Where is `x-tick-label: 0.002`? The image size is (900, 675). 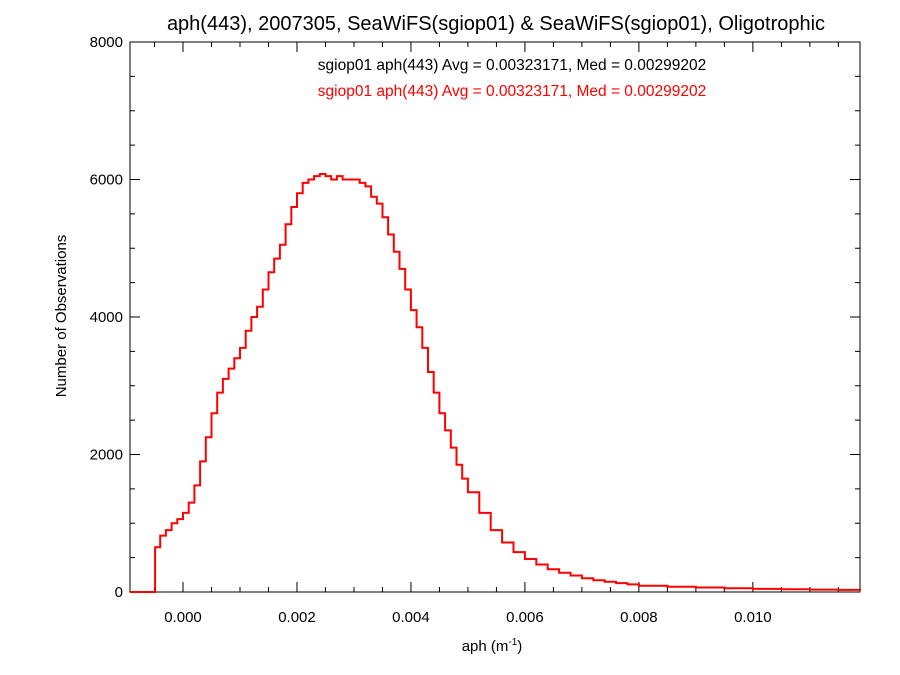 x-tick-label: 0.002 is located at coordinates (297, 617).